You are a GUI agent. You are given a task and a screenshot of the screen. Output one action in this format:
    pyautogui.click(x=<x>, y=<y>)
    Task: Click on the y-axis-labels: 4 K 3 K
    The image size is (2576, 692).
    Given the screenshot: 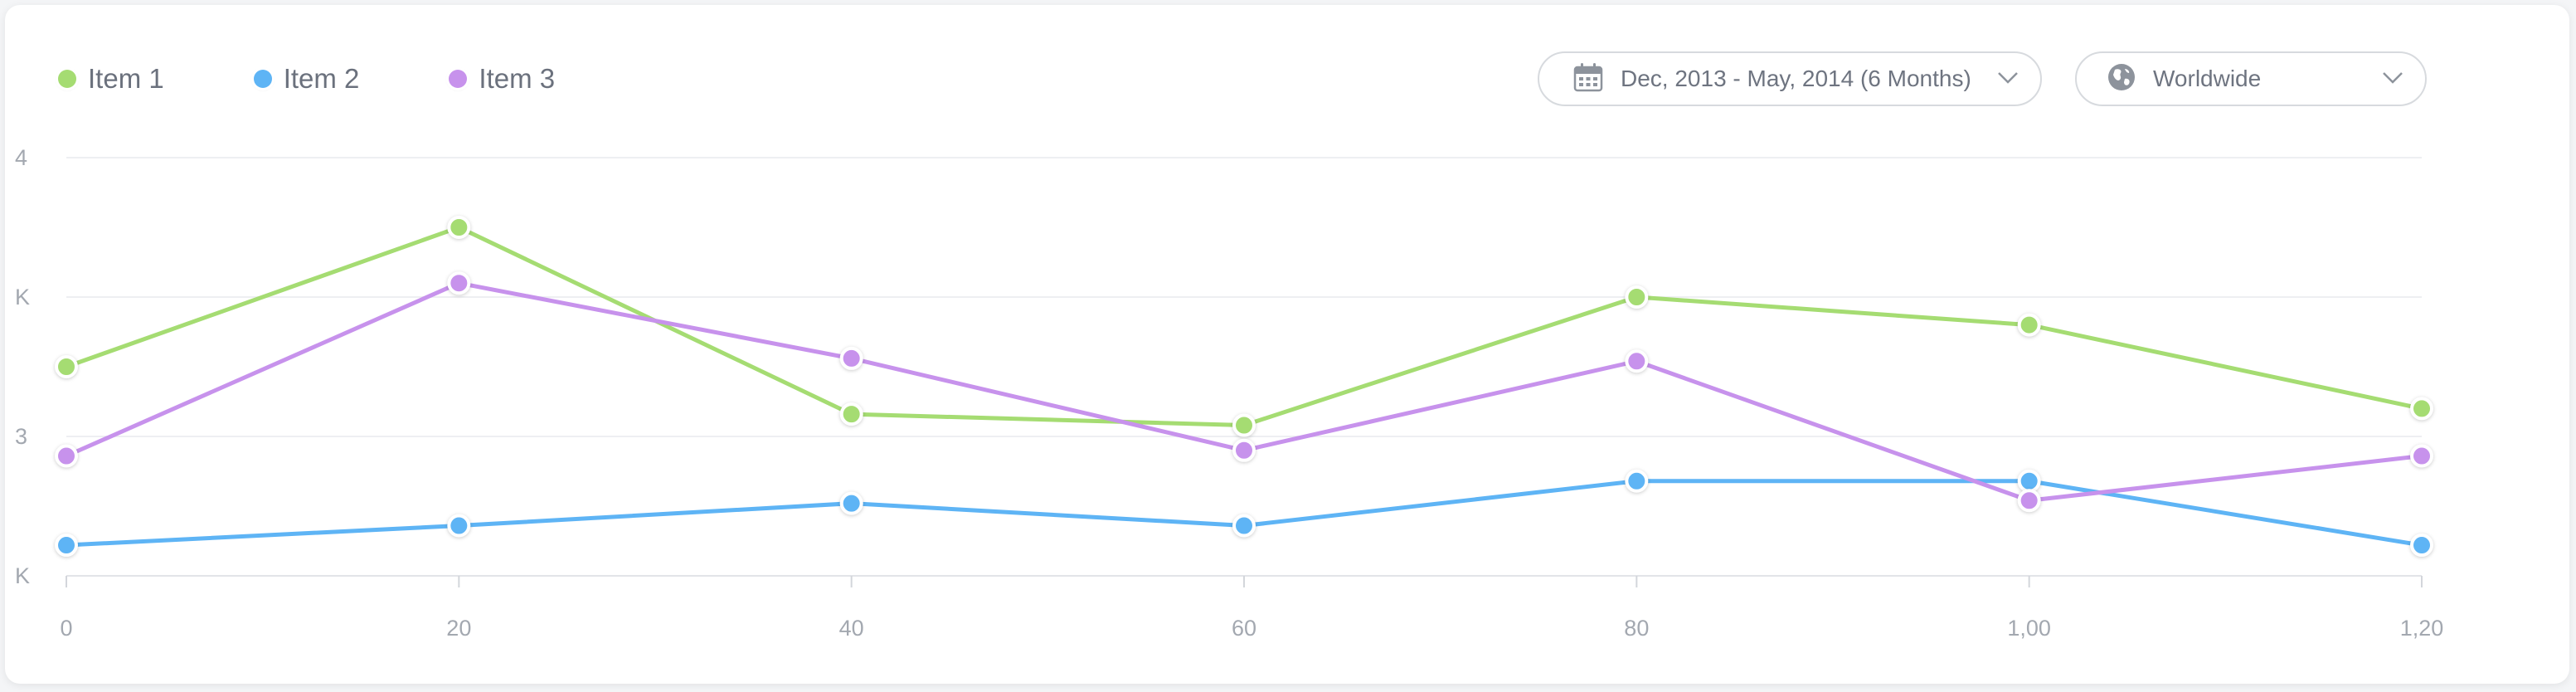 What is the action you would take?
    pyautogui.click(x=22, y=366)
    